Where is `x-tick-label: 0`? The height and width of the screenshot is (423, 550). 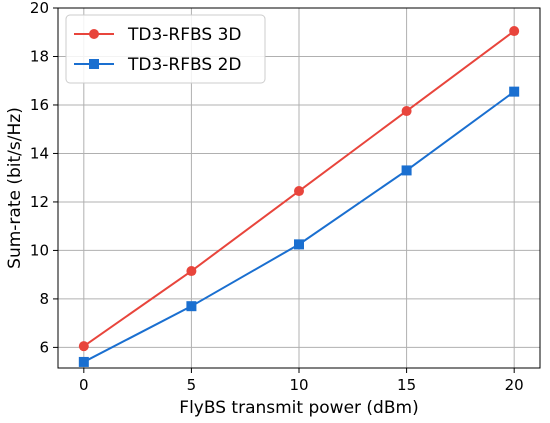 x-tick-label: 0 is located at coordinates (84, 385).